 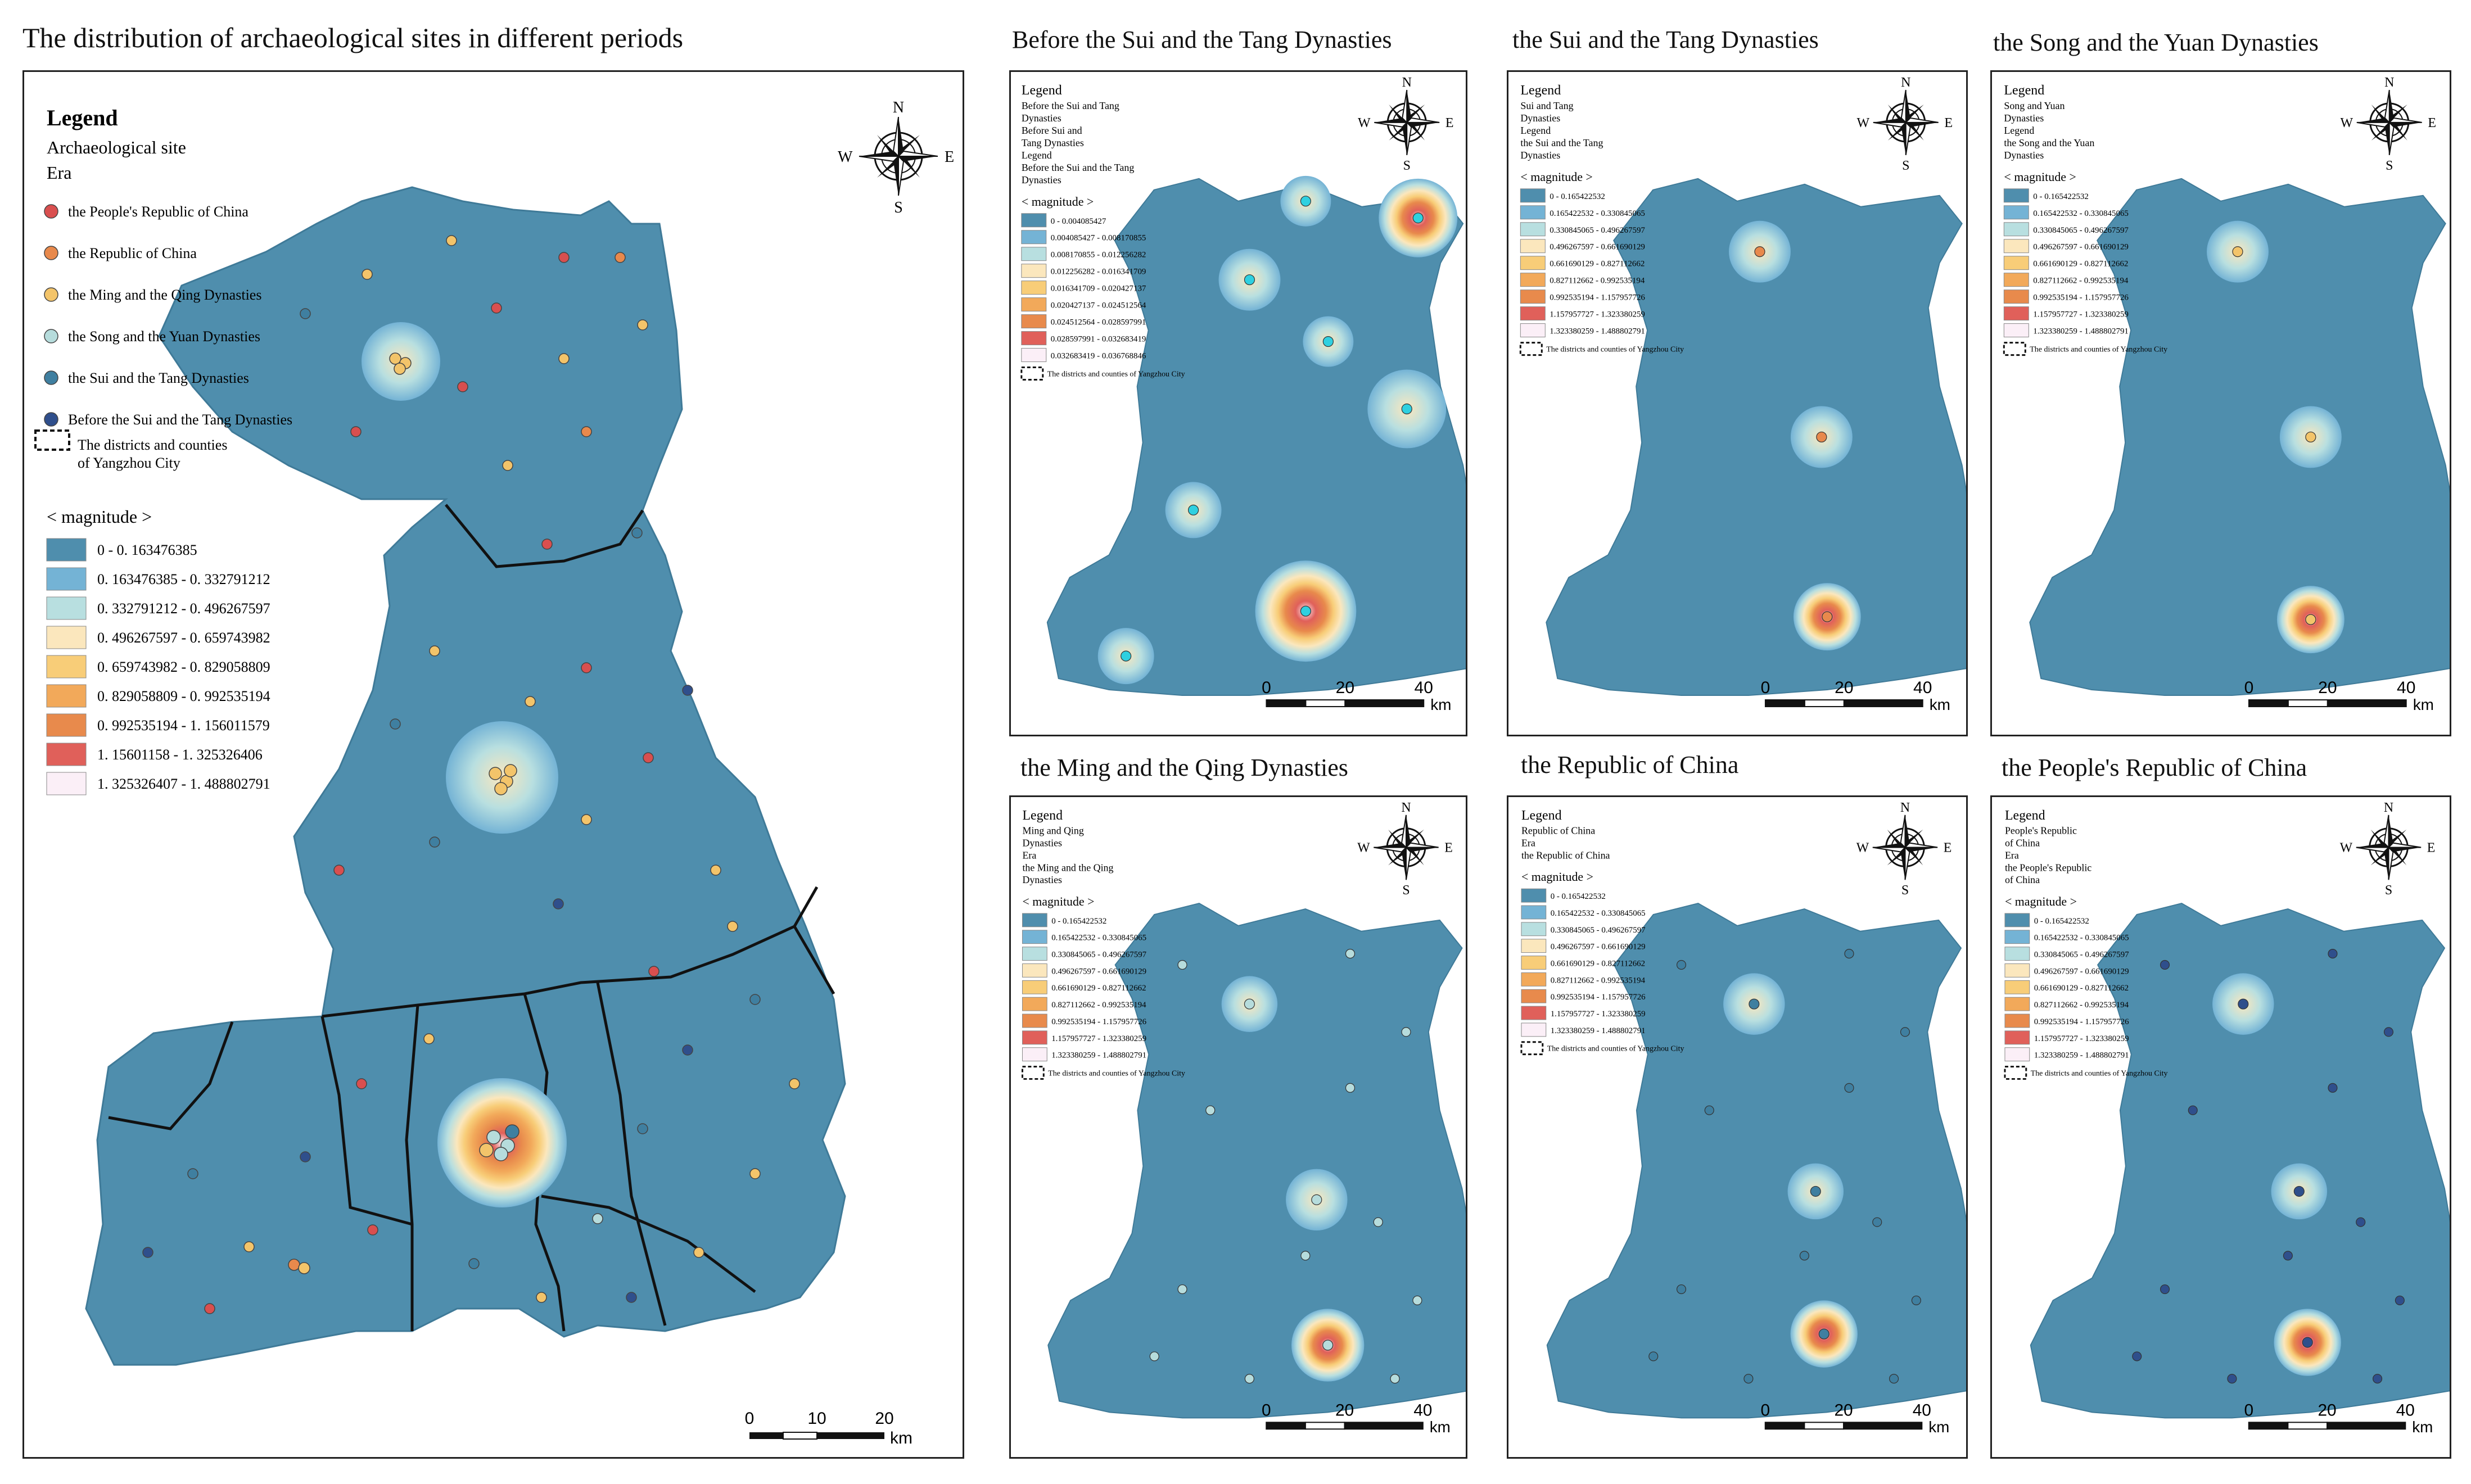 What do you see at coordinates (183, 667) in the screenshot?
I see `magnitude-label: 0. 659743982 - 0. 829058809` at bounding box center [183, 667].